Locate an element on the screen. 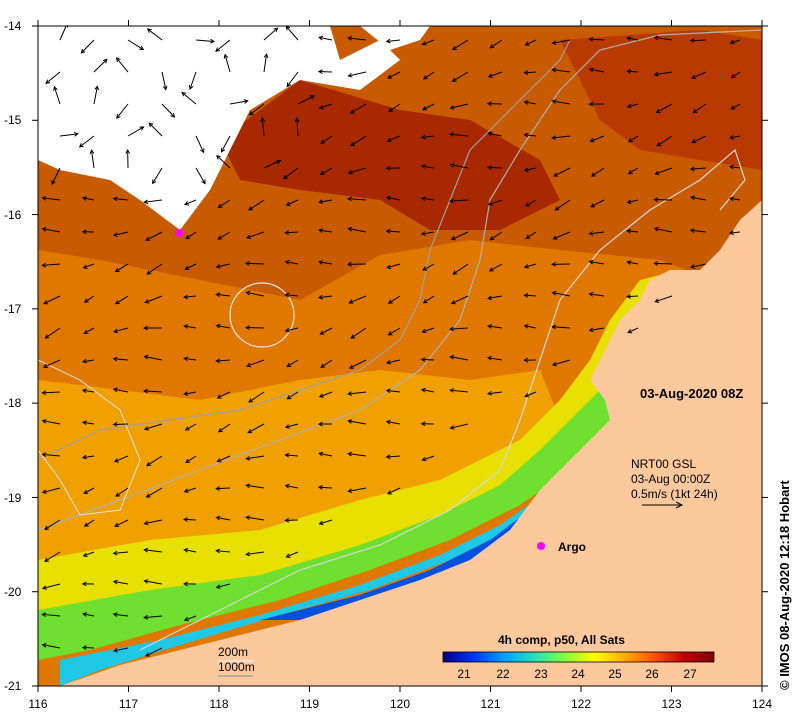  lon-tick-label: 124 is located at coordinates (762, 704).